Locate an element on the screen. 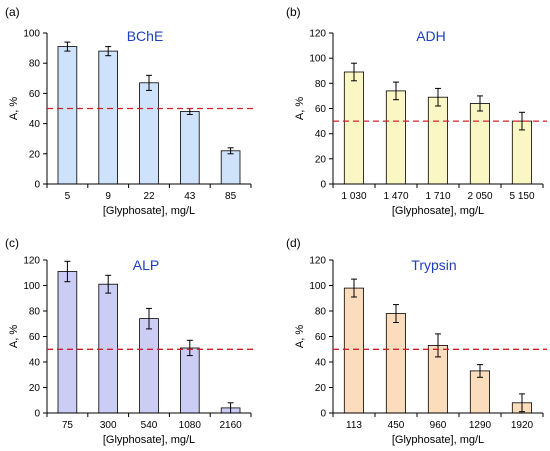 Image resolution: width=550 pixels, height=451 pixels. x-tick-label: 960 is located at coordinates (438, 425).